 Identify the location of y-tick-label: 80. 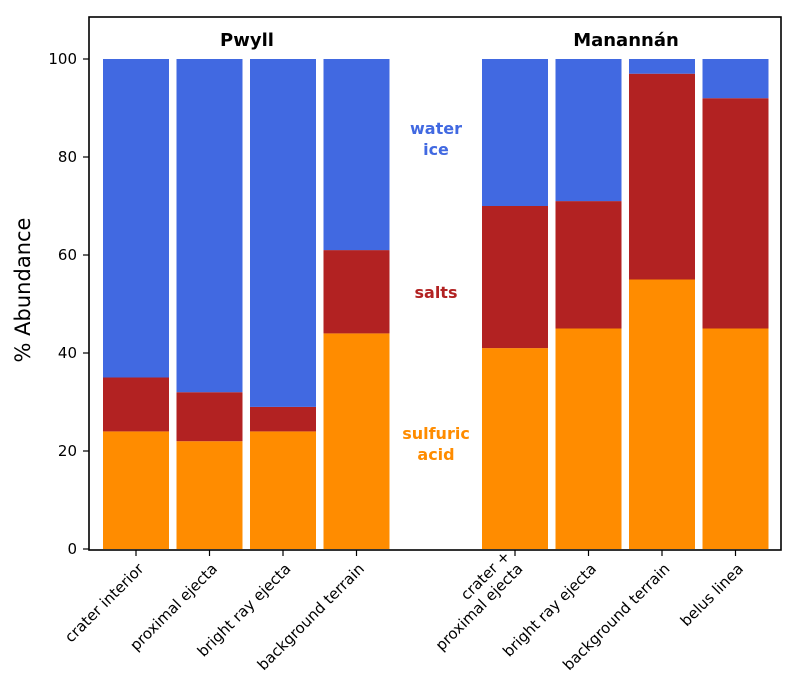
(67, 157).